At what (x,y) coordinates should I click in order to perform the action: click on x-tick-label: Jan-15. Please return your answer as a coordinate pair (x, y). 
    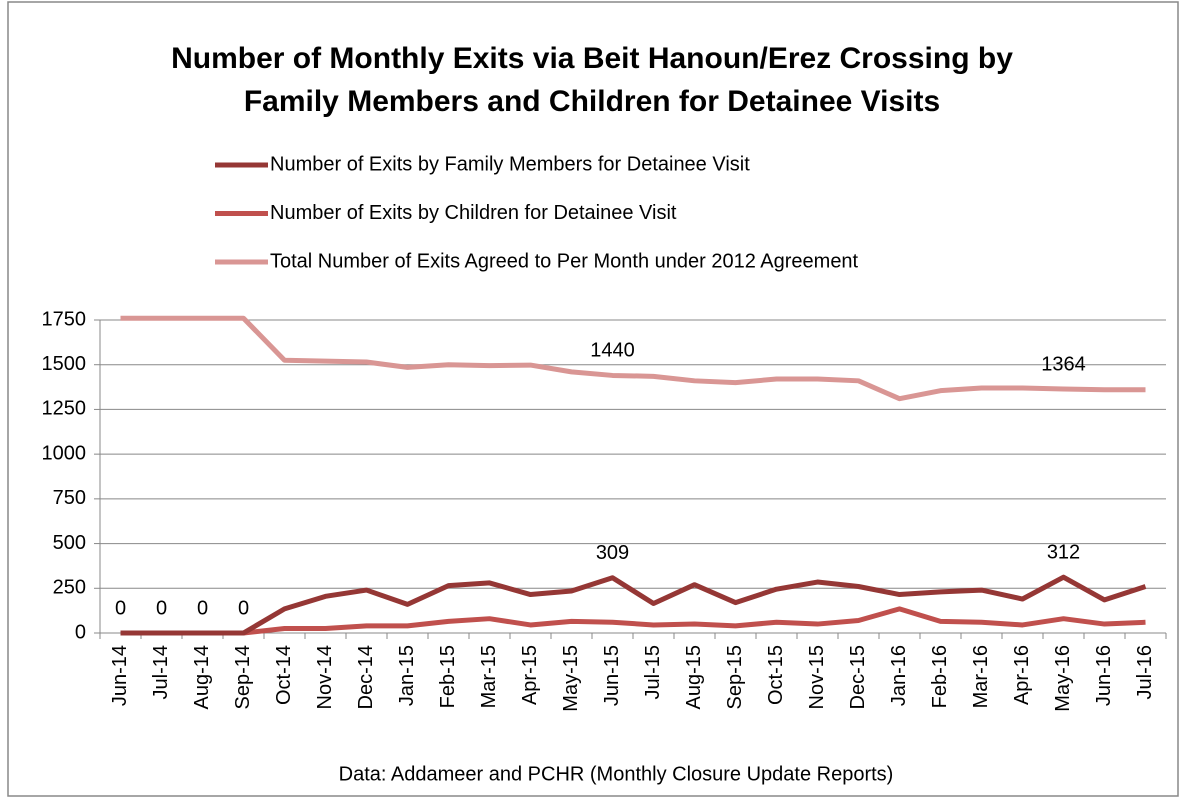
    Looking at the image, I should click on (407, 675).